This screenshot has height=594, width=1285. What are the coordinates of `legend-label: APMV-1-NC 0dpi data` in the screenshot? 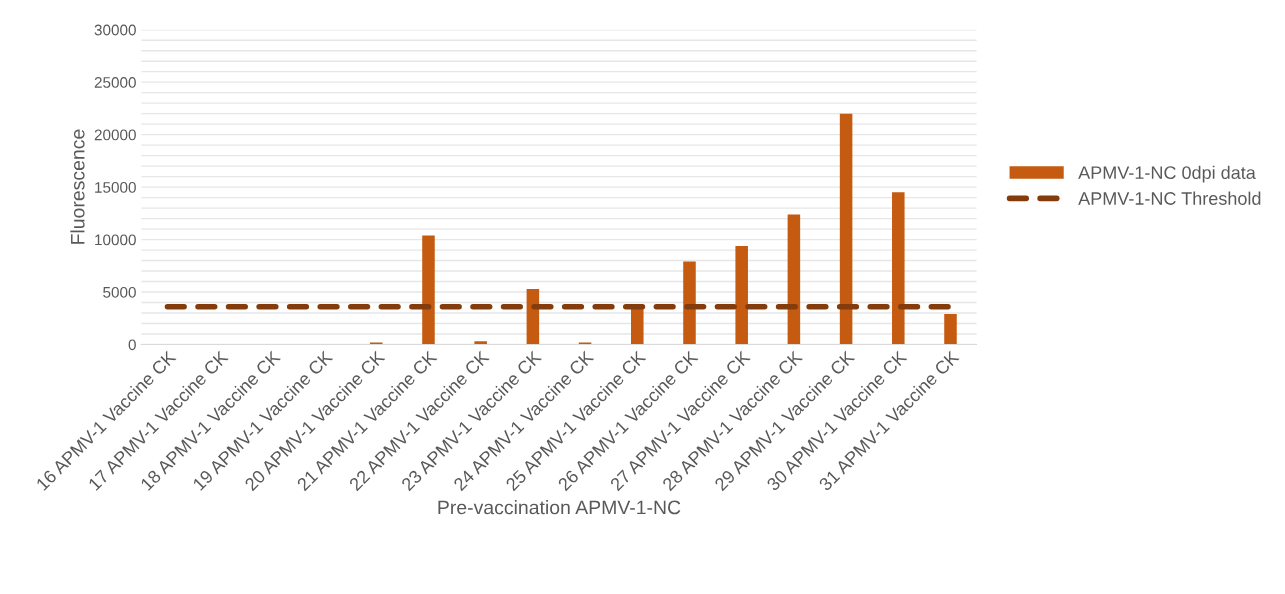 It's located at (1167, 174).